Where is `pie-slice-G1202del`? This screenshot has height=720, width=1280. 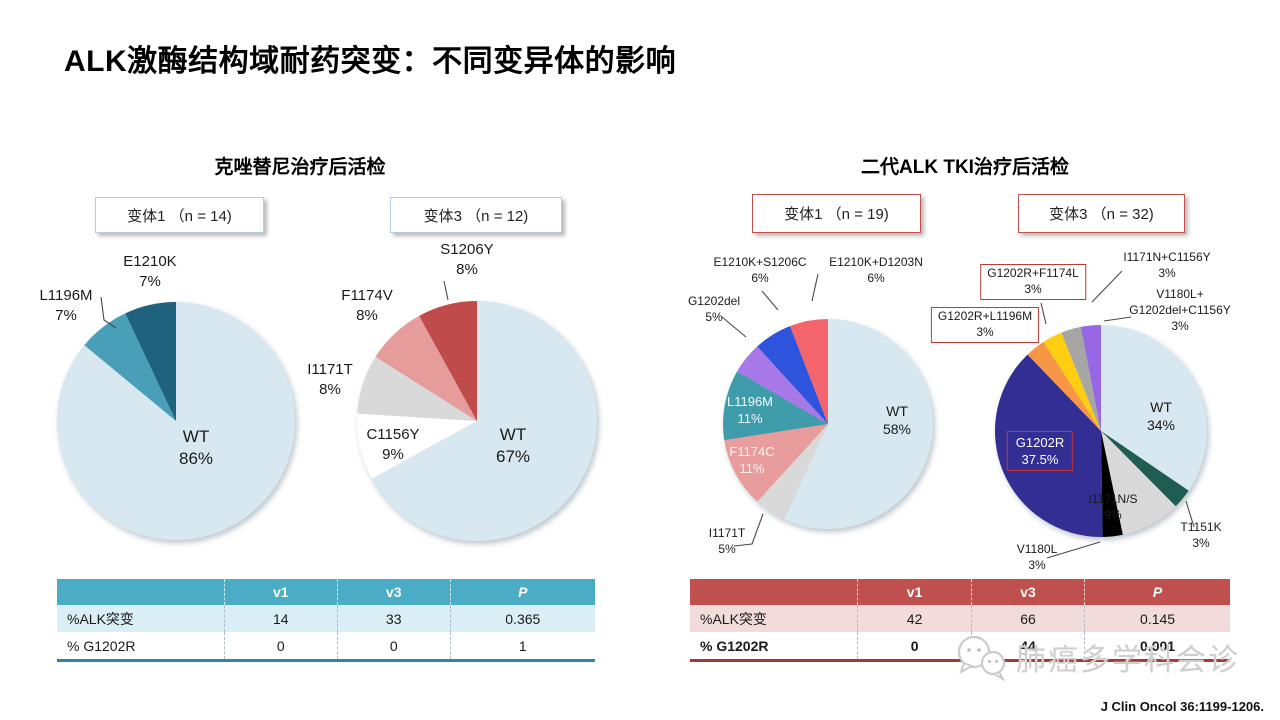 pie-slice-G1202del is located at coordinates (782, 385).